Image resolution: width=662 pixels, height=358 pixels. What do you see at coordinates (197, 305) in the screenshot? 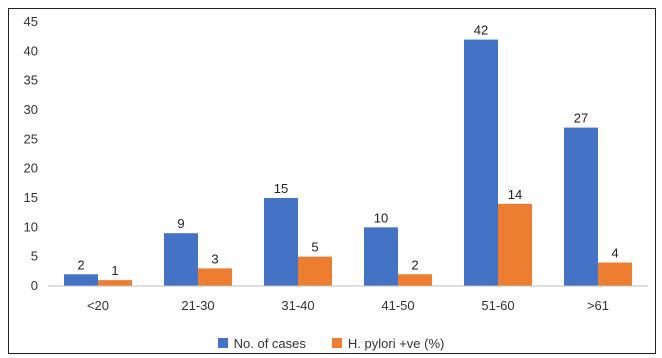
I see `x-tick-label: 21-30` at bounding box center [197, 305].